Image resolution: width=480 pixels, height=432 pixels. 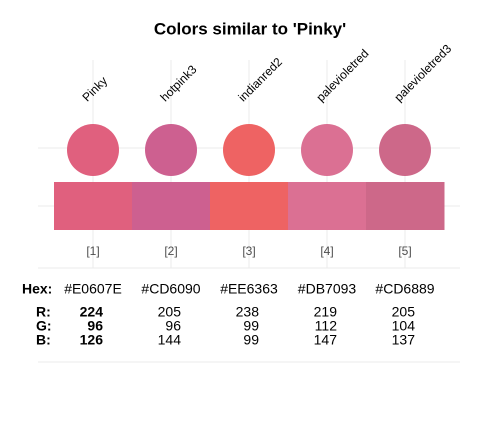 What do you see at coordinates (170, 289) in the screenshot?
I see `hex-value: #CD6090` at bounding box center [170, 289].